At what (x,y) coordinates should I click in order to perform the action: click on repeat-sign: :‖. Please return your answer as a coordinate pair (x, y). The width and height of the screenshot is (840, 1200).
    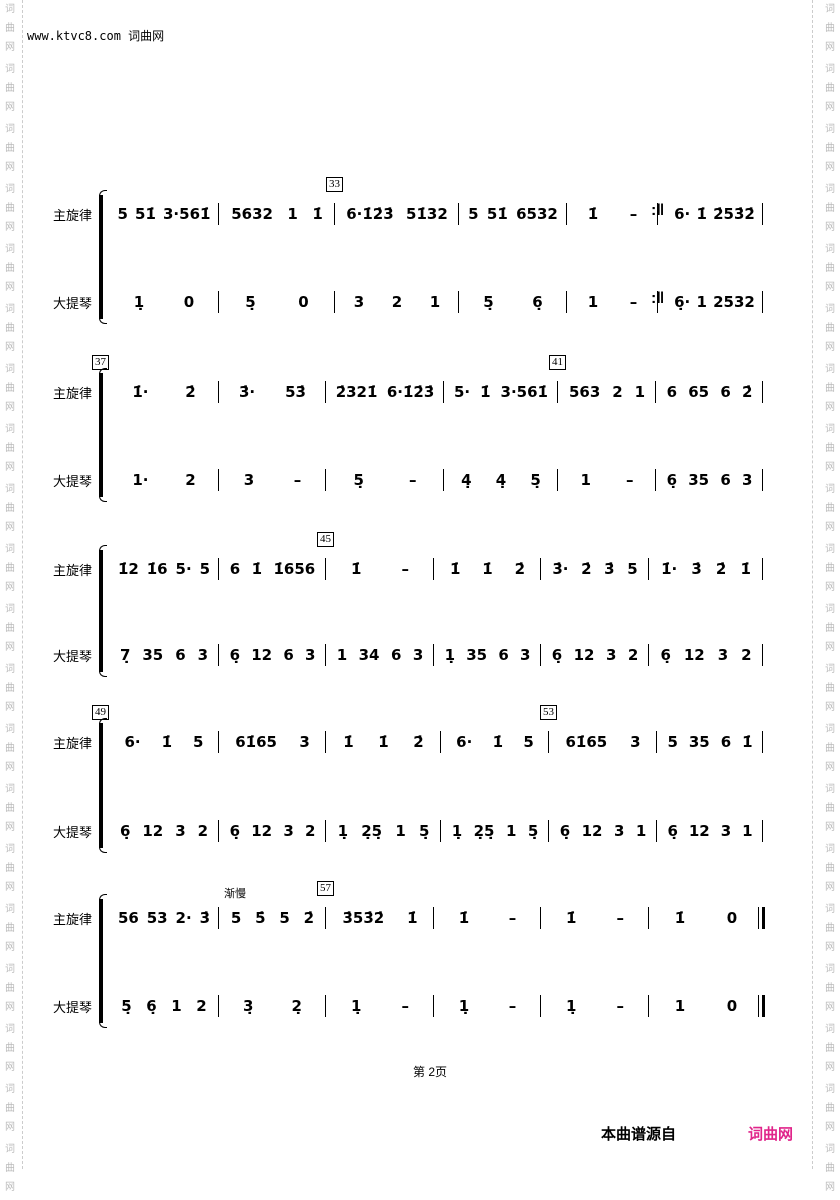
    Looking at the image, I should click on (658, 298).